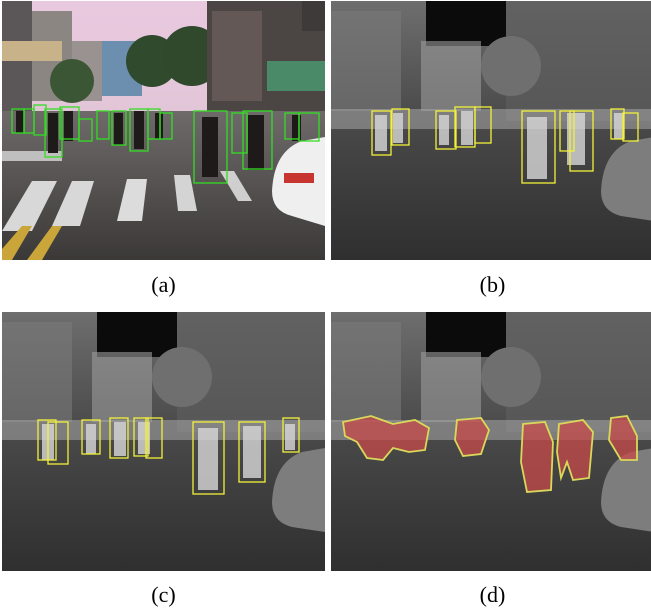 This screenshot has height=612, width=651. Describe the element at coordinates (472, 437) in the screenshot. I see `mask-person-mid` at that location.